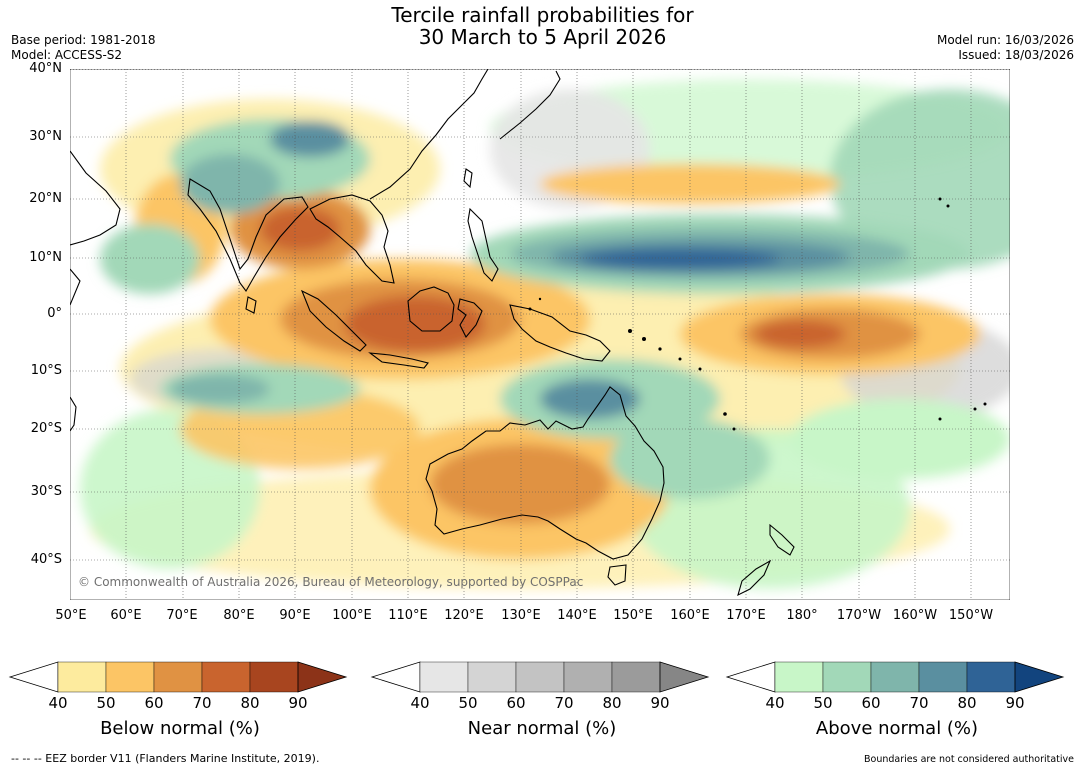  Describe the element at coordinates (251, 305) in the screenshot. I see `sri-lanka-coastline` at that location.